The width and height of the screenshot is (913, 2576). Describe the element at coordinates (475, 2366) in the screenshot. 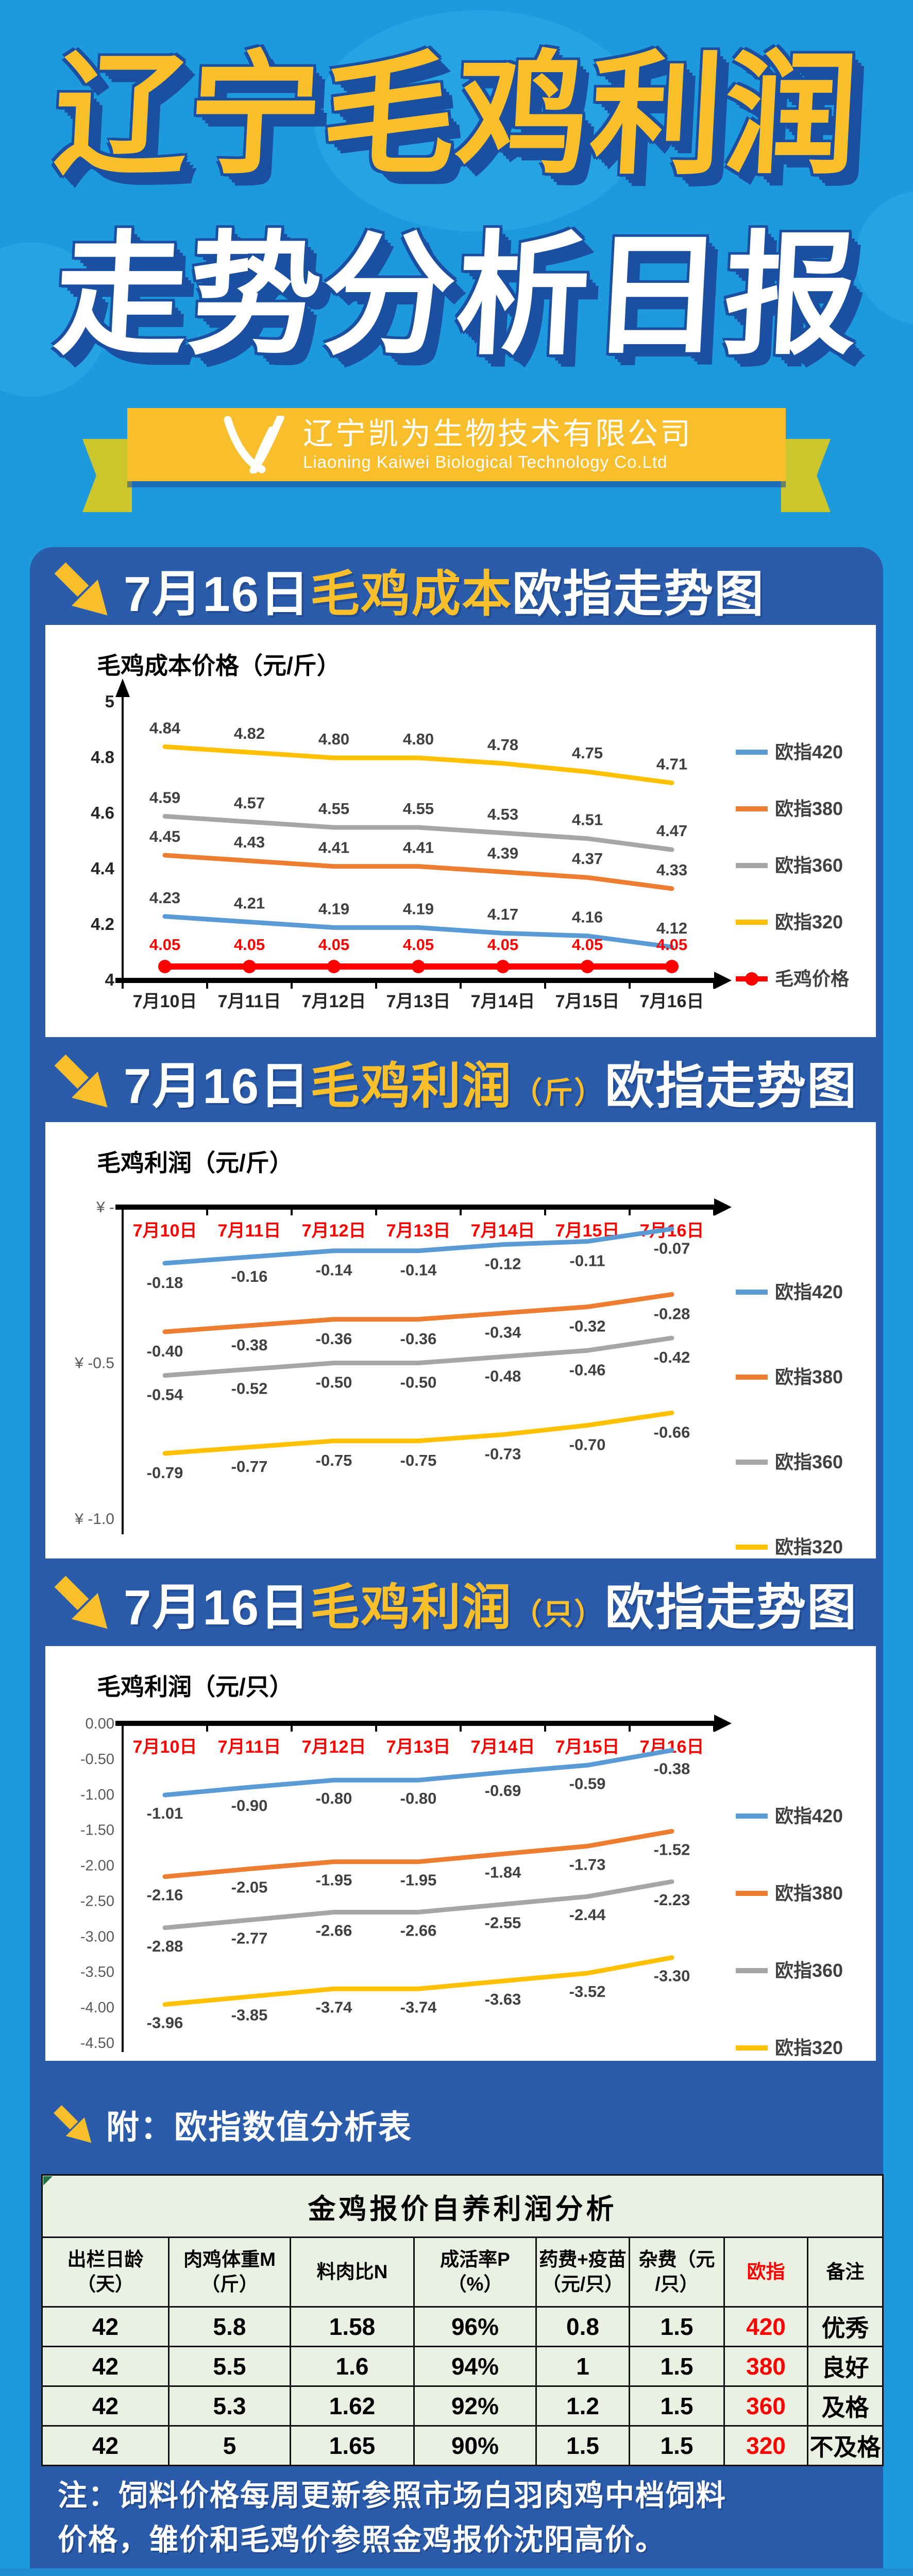

I see `table-cell: 94%` at that location.